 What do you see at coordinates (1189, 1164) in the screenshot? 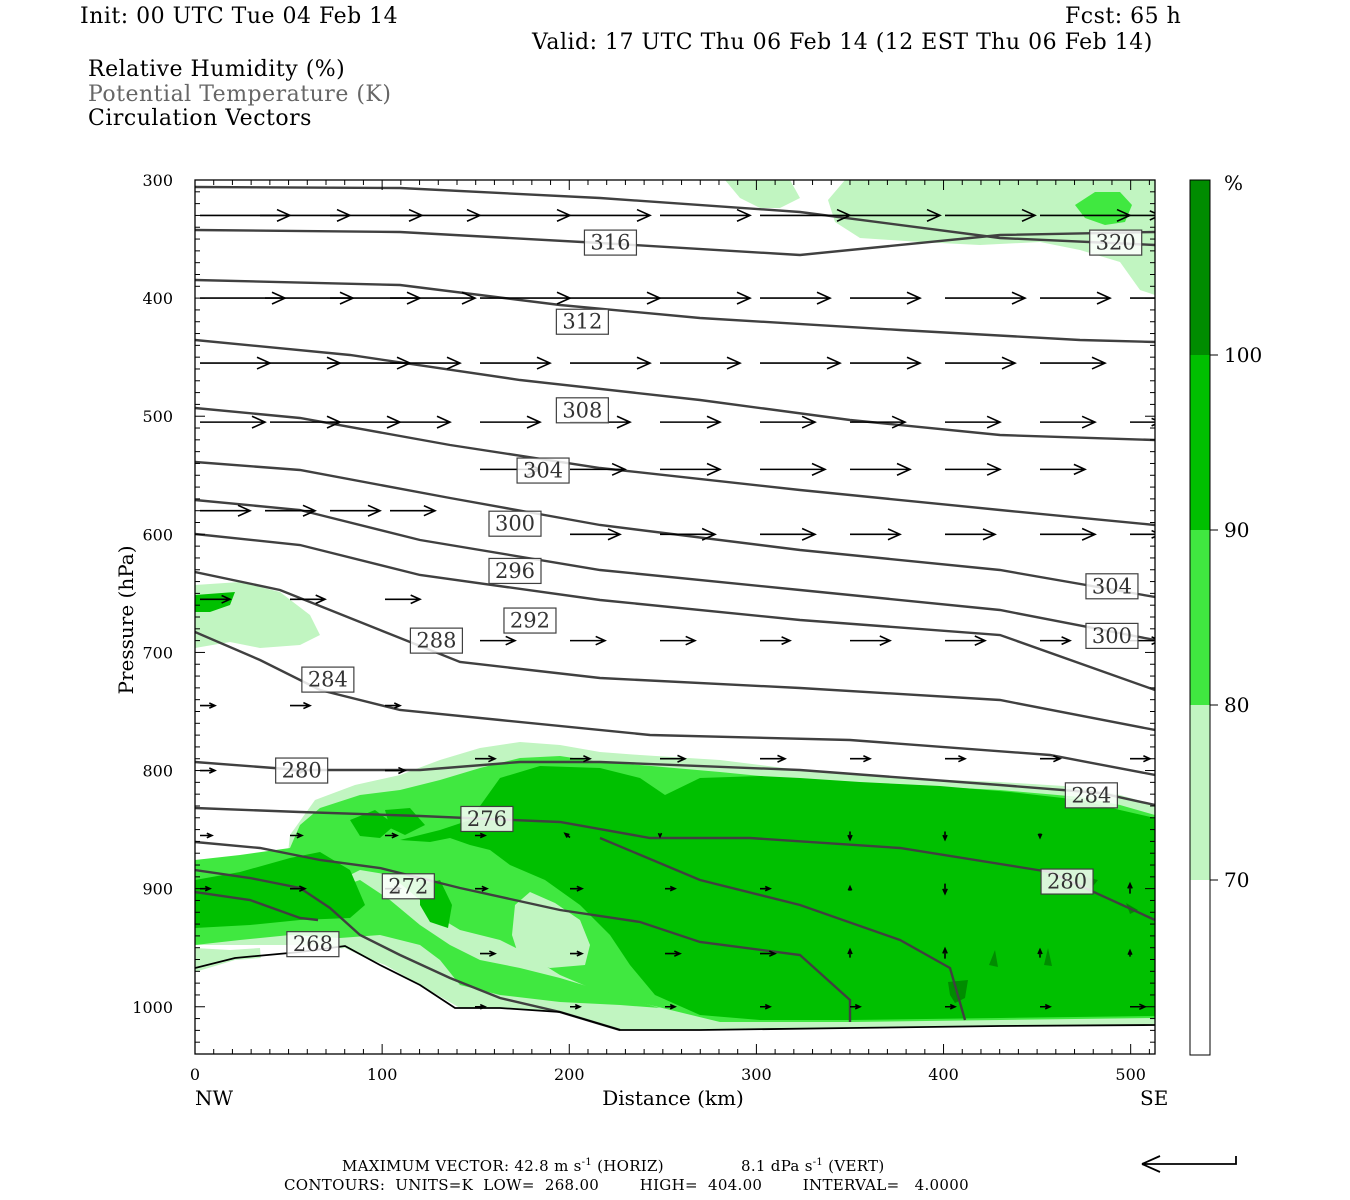
I see `reference-vector-arrow` at bounding box center [1189, 1164].